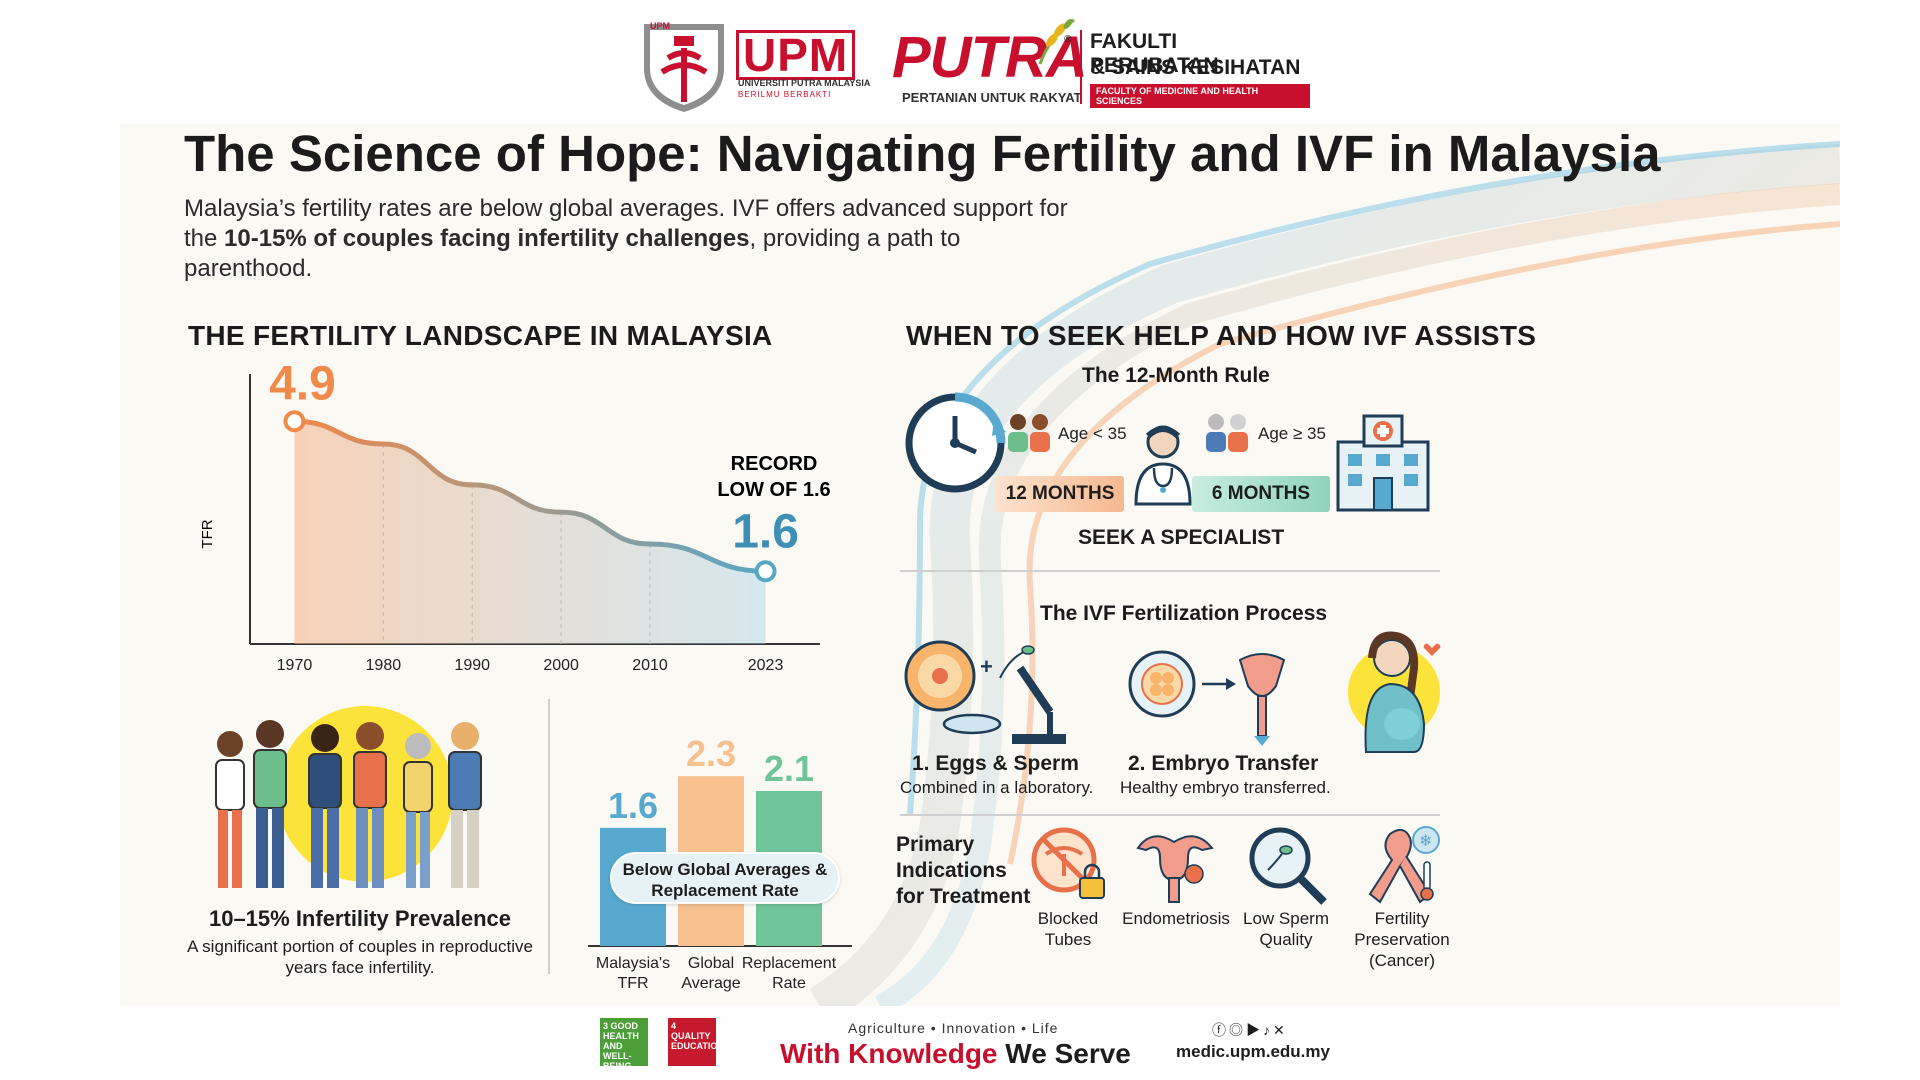  I want to click on blocked-tubes-icon, so click(1068, 863).